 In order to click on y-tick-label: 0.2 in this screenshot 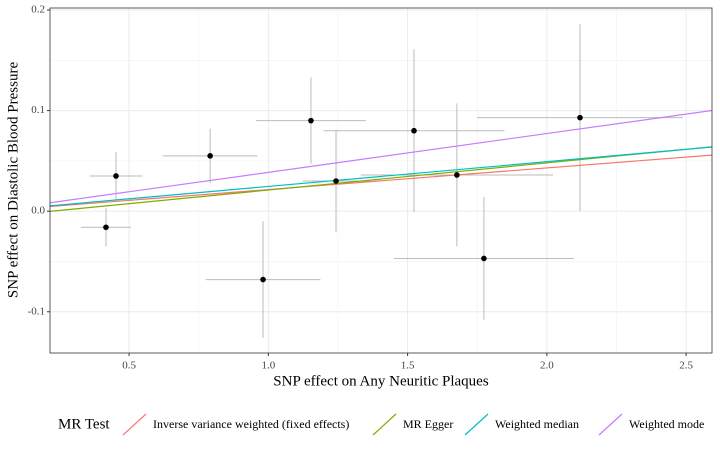, I will do `click(38, 10)`.